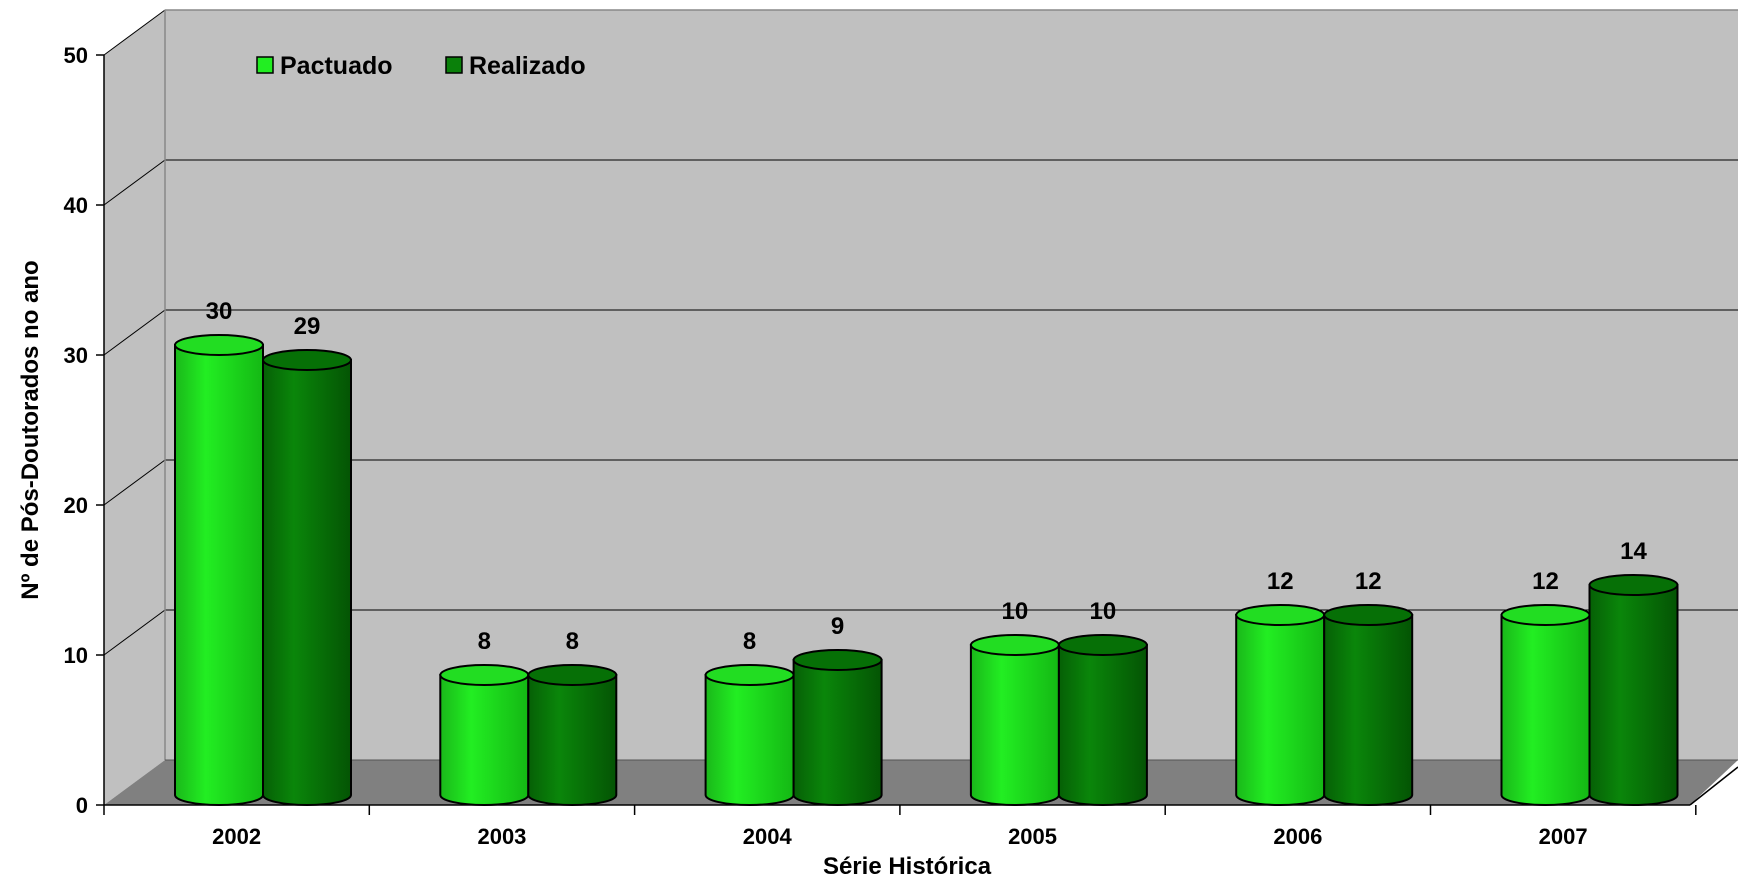 This screenshot has width=1738, height=878. What do you see at coordinates (1545, 705) in the screenshot?
I see `bar-pactuado-2007` at bounding box center [1545, 705].